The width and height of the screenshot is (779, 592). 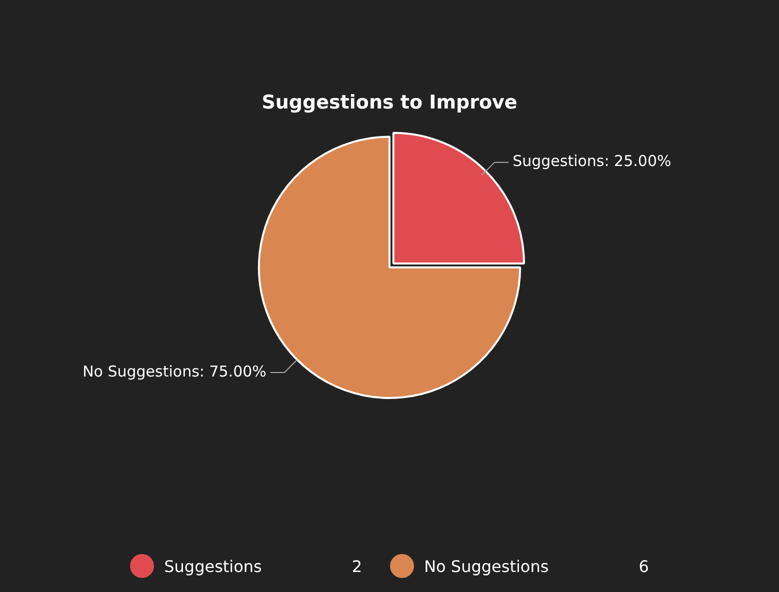 What do you see at coordinates (486, 566) in the screenshot?
I see `legend-label: No Suggestions` at bounding box center [486, 566].